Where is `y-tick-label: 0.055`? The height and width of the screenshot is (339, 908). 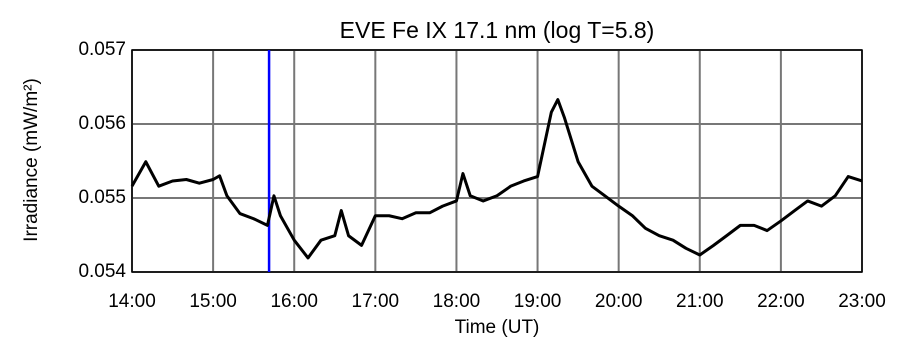 y-tick-label: 0.055 is located at coordinates (102, 197).